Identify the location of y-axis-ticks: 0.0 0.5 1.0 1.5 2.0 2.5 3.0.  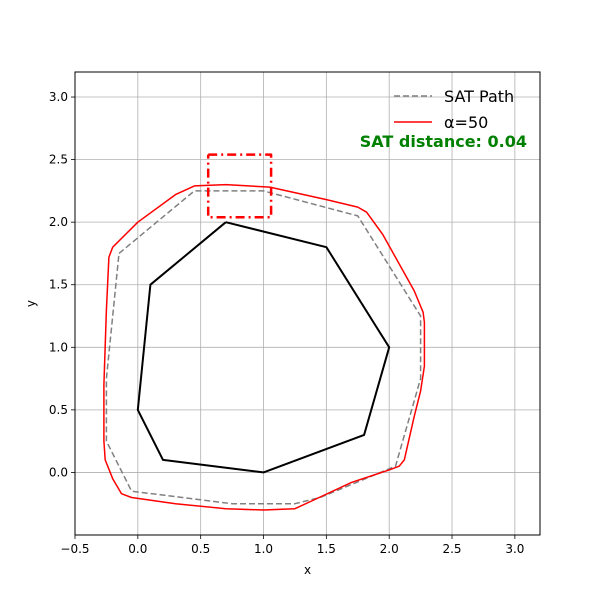
(62, 284).